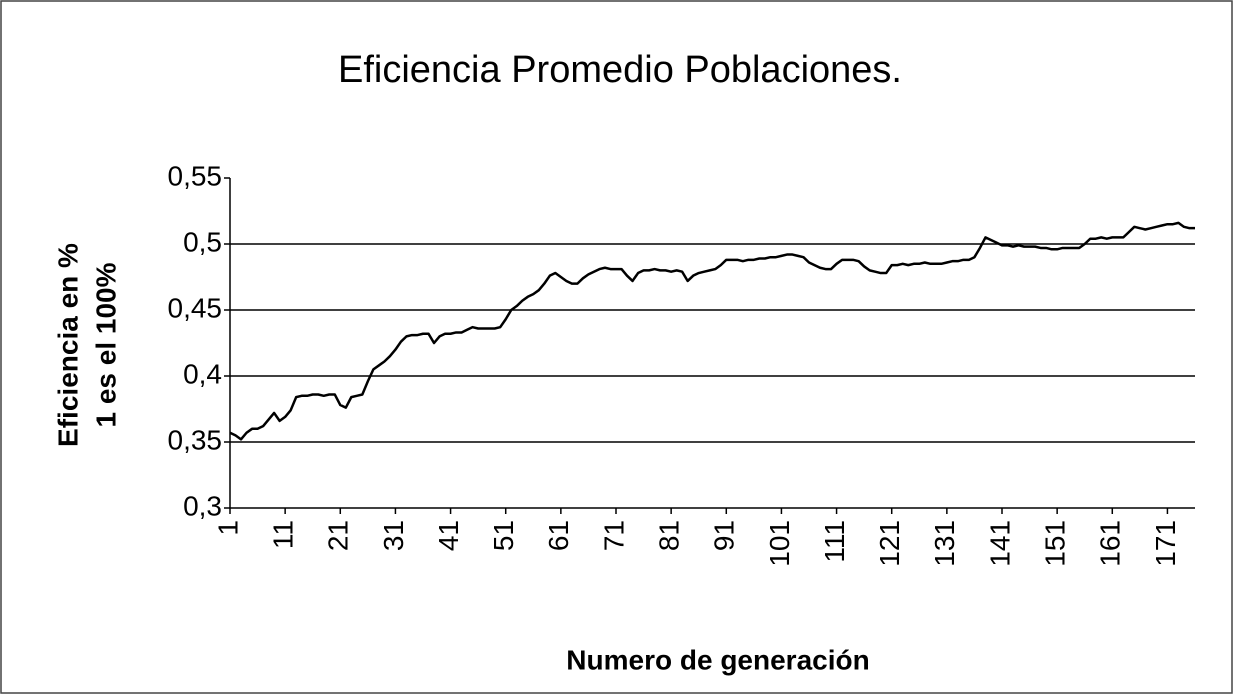  Describe the element at coordinates (105, 344) in the screenshot. I see `y-axis-label: 1 es el 100%` at that location.